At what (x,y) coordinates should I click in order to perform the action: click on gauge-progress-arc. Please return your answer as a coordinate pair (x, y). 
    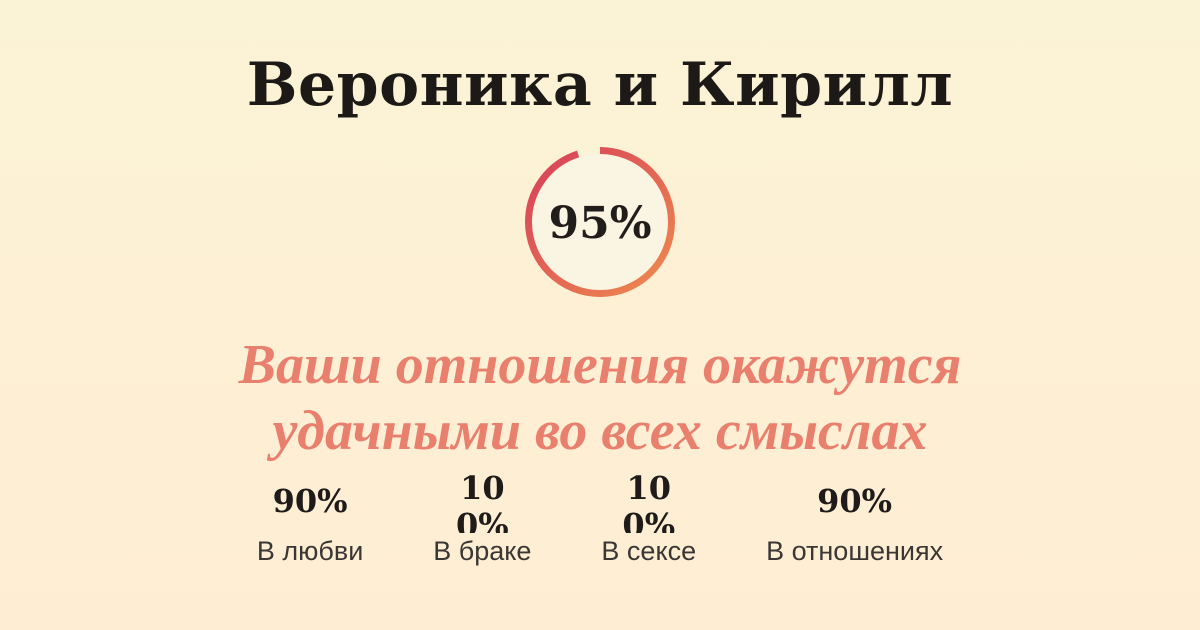
    Looking at the image, I should click on (600, 222).